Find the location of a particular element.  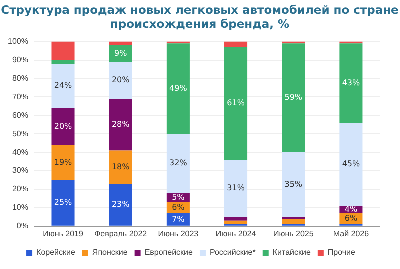

y-tick-label: 50% is located at coordinates (20, 133).